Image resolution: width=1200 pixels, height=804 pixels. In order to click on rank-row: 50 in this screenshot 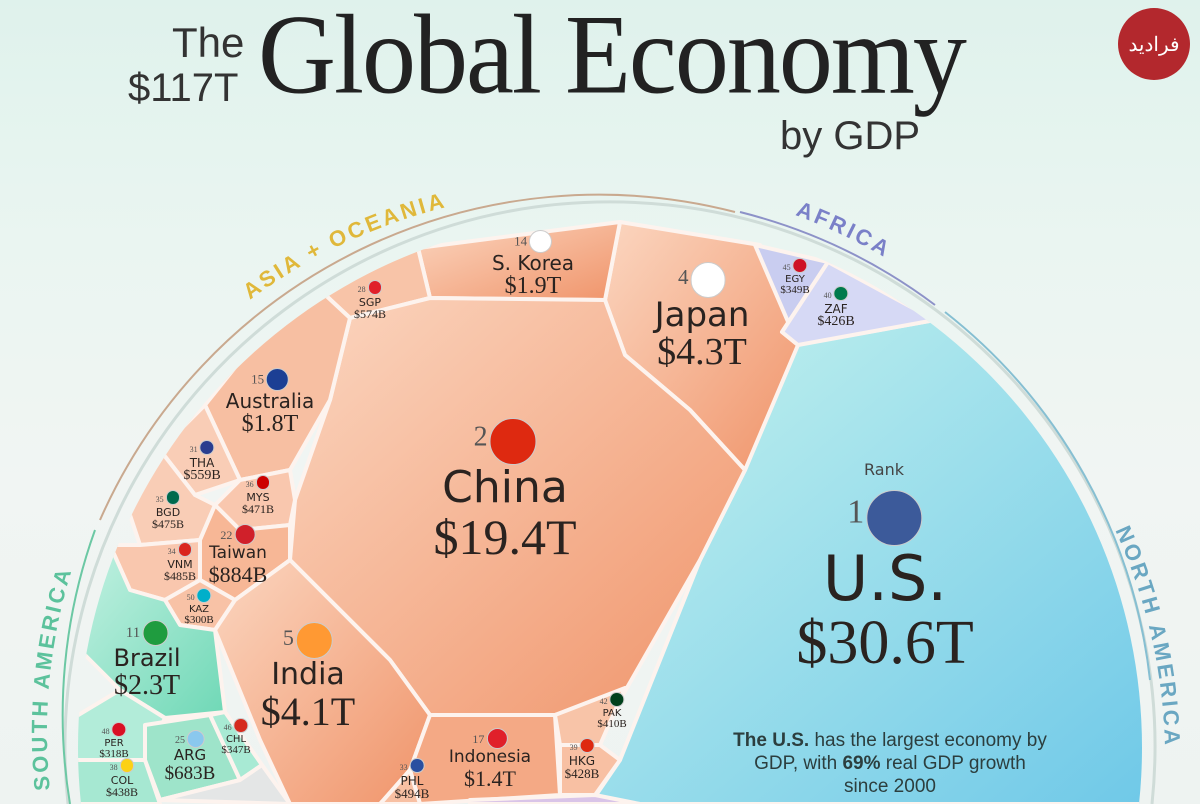, I will do `click(198, 596)`.